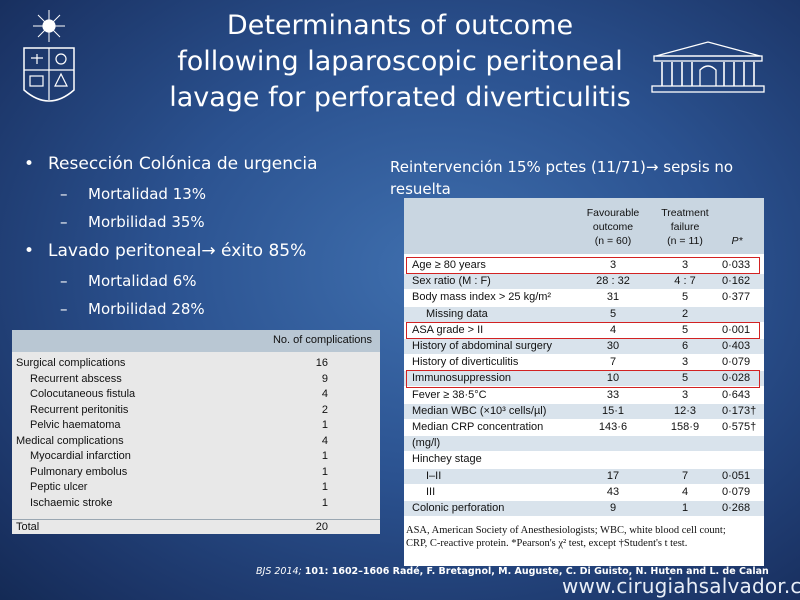 The width and height of the screenshot is (800, 600). What do you see at coordinates (79, 409) in the screenshot?
I see `row-label: Recurrent peritonitis` at bounding box center [79, 409].